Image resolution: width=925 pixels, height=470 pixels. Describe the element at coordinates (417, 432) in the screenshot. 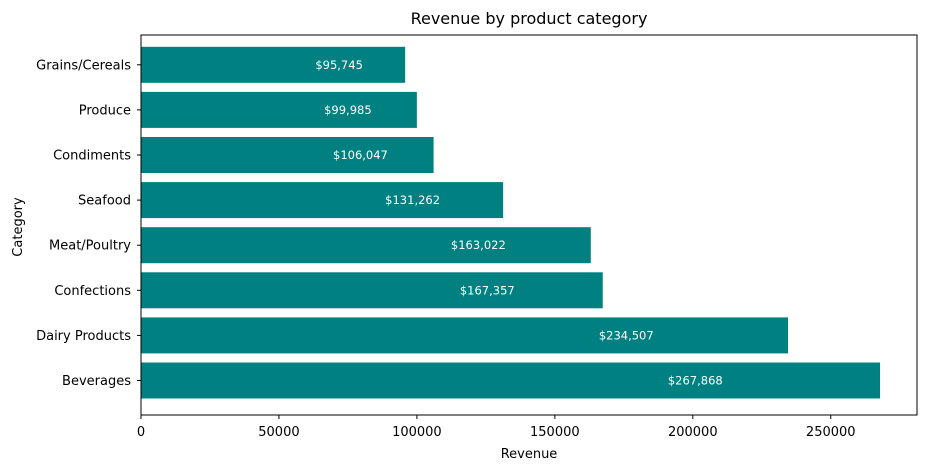

I see `x-tick-label: 100000` at that location.